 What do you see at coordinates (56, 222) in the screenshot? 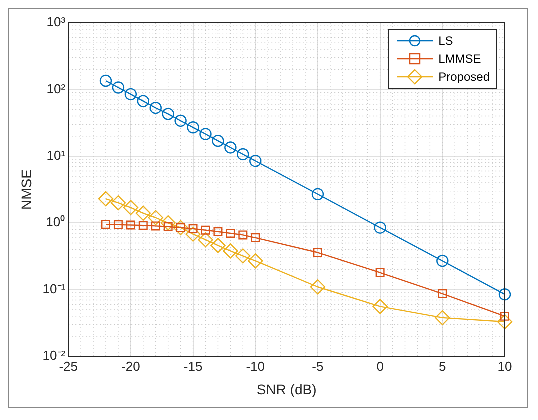
I see `y-tick-label: 10⁰` at bounding box center [56, 222].